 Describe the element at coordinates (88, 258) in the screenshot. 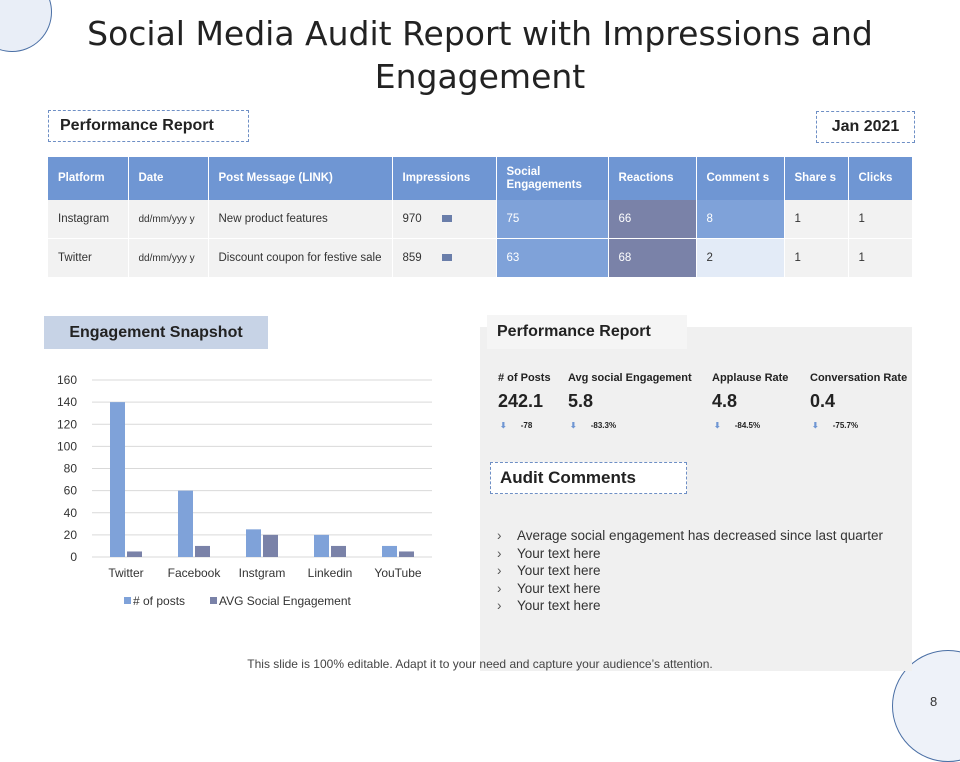

I see `table-cell: Twitter` at that location.